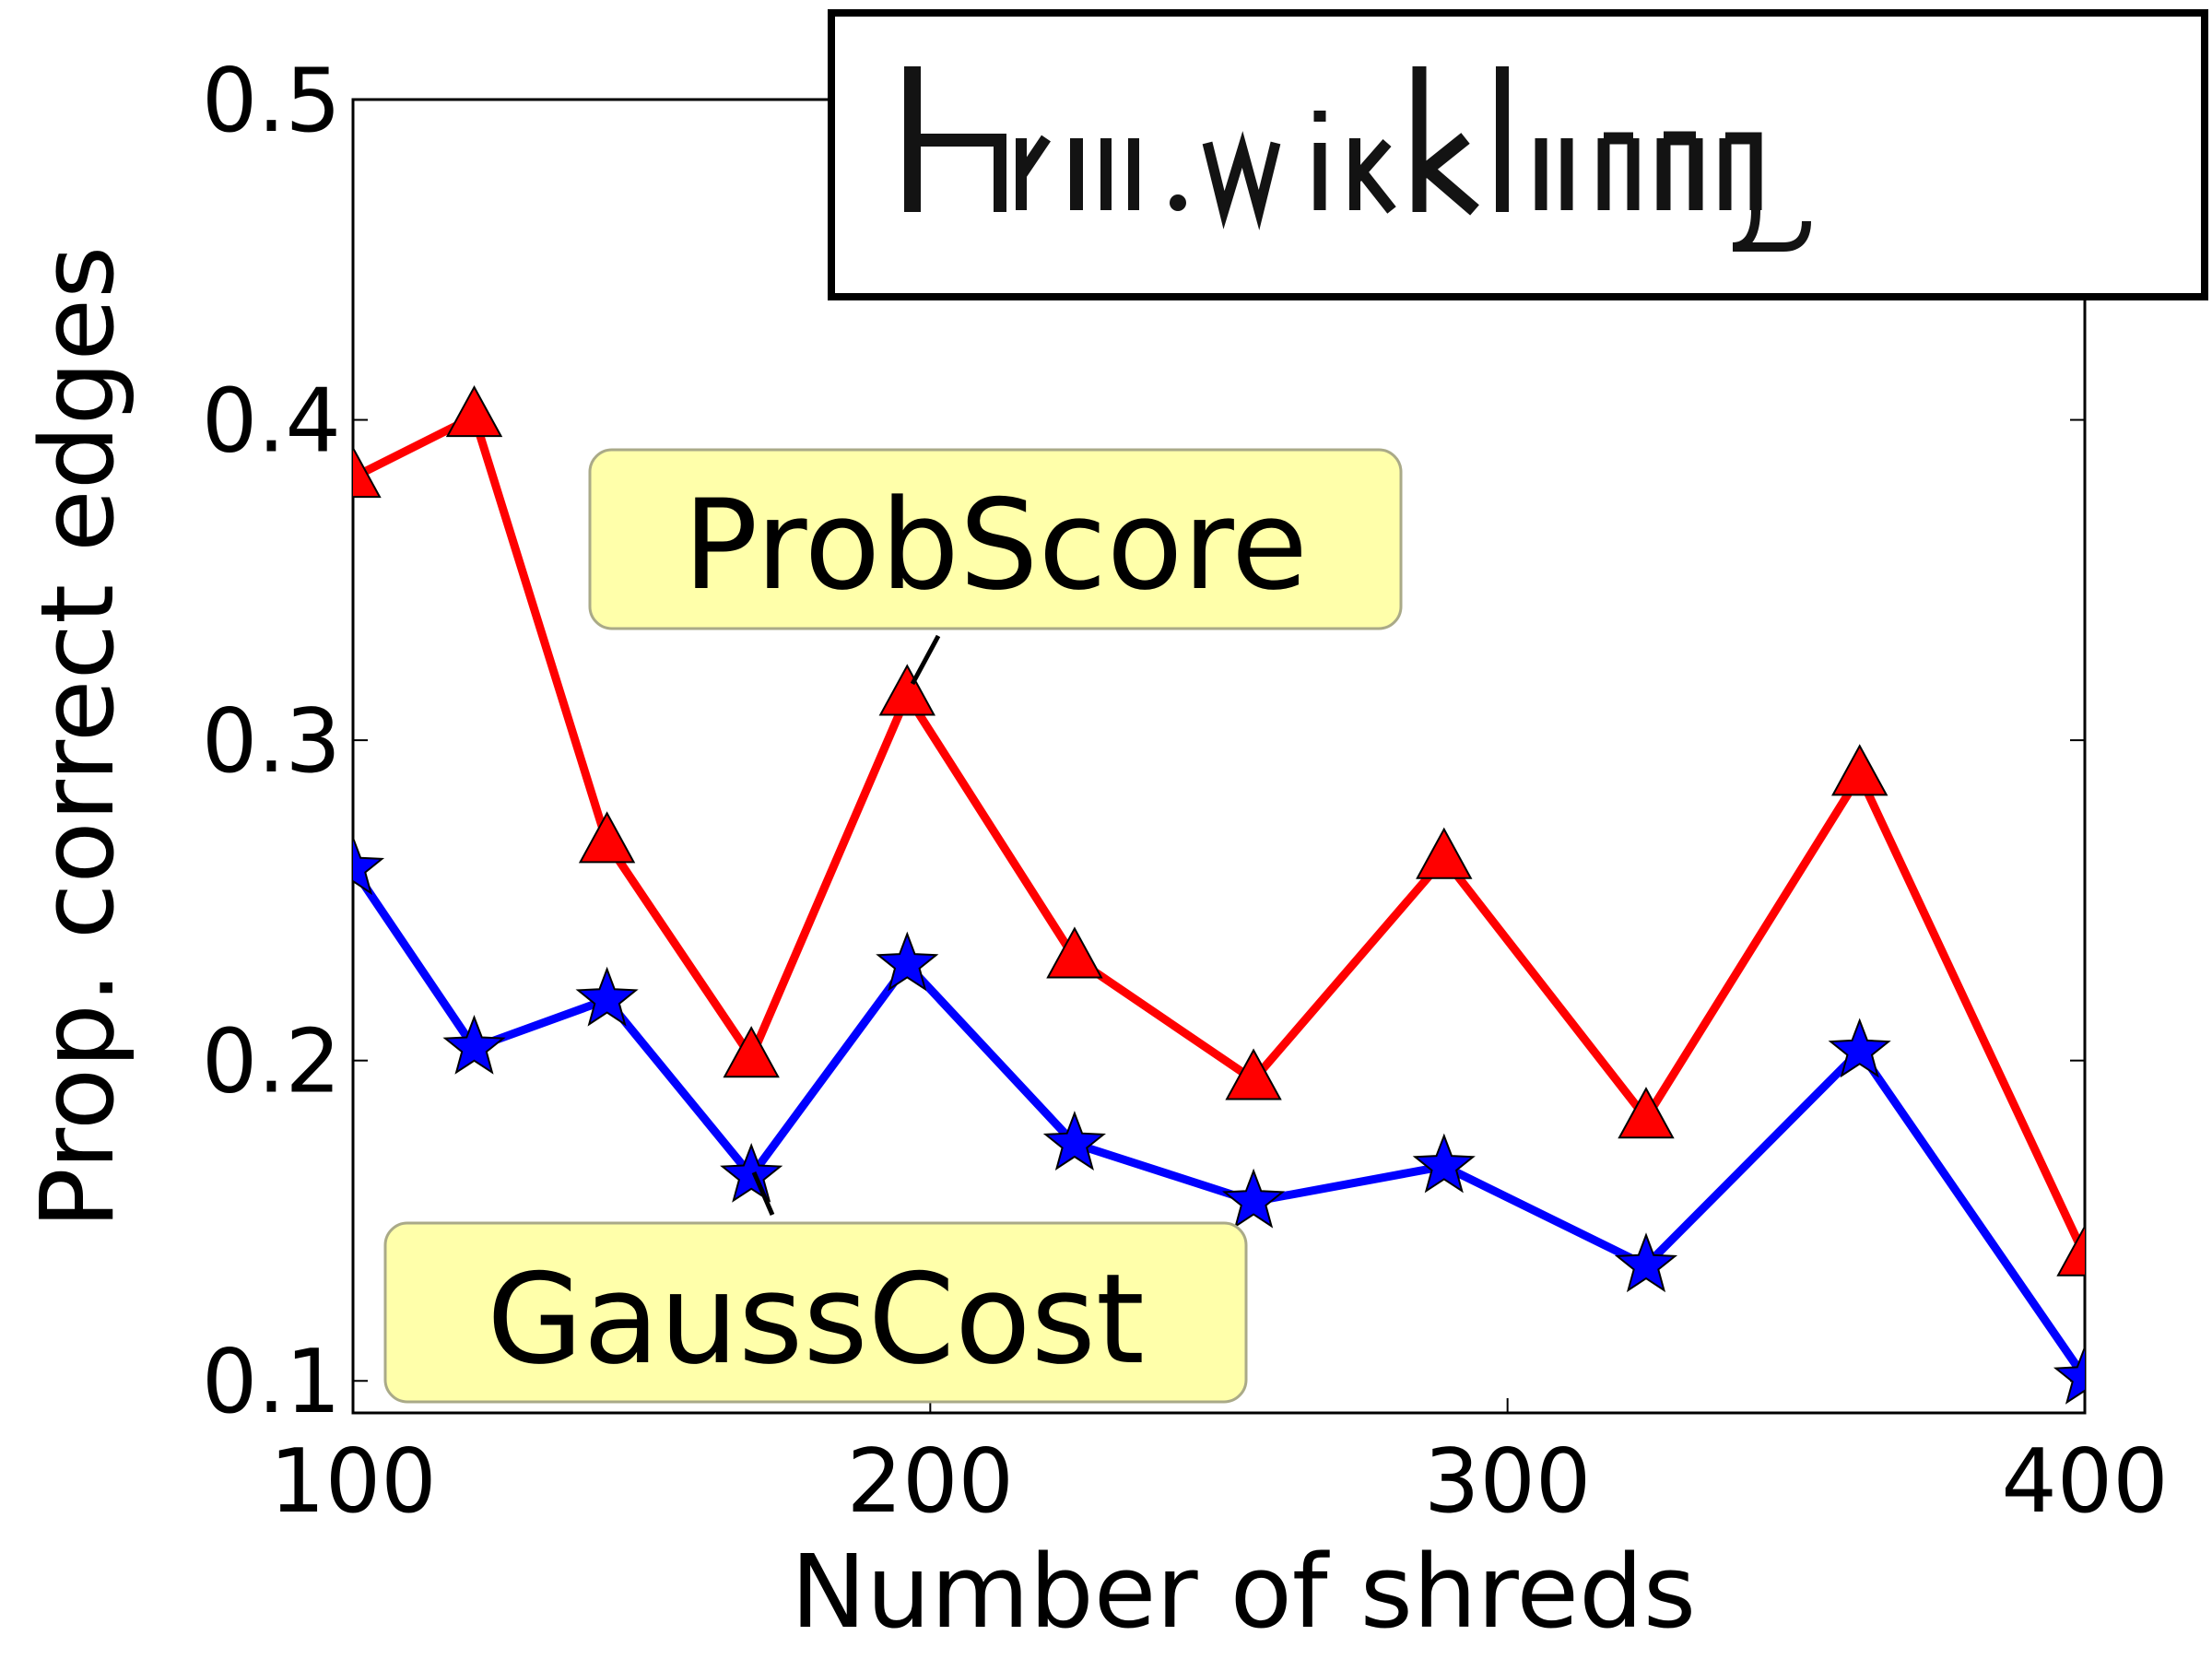 This screenshot has height=1659, width=2212. Describe the element at coordinates (1518, 154) in the screenshot. I see `handwritten-title-image` at that location.